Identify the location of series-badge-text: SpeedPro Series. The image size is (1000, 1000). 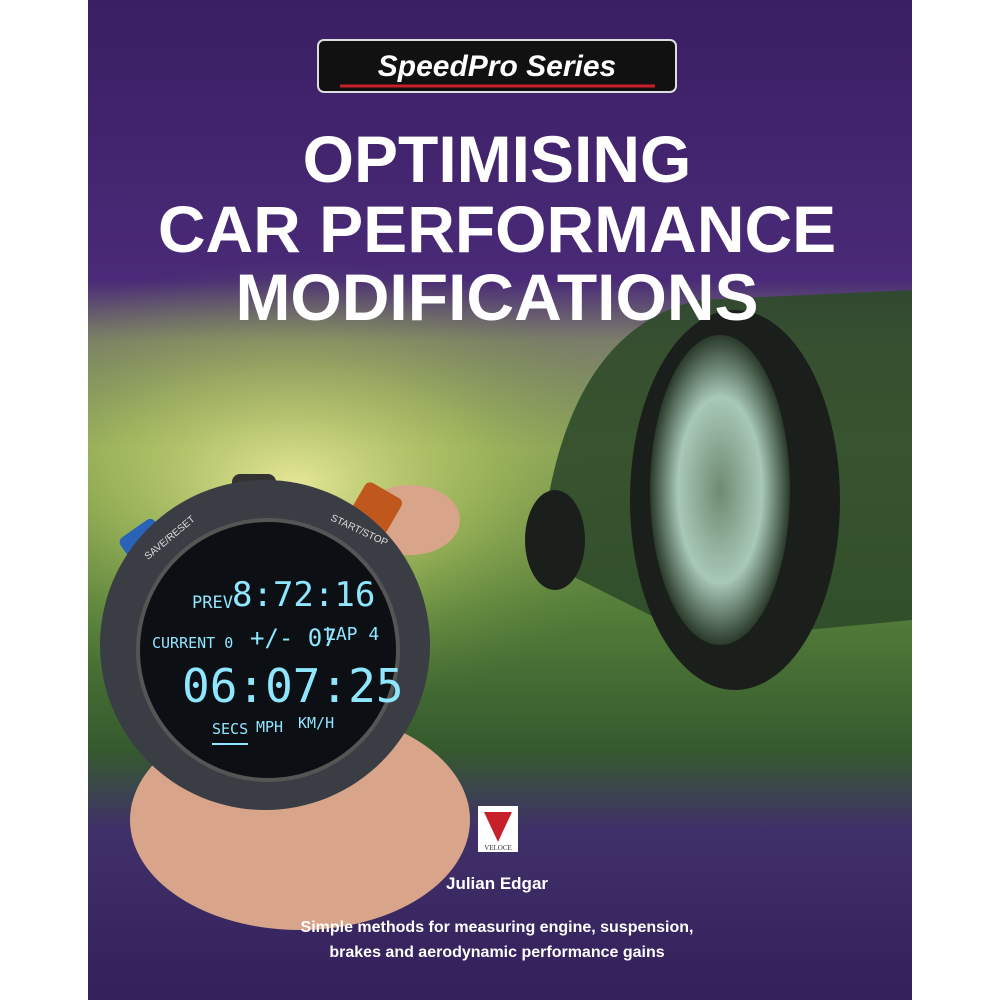
(497, 66).